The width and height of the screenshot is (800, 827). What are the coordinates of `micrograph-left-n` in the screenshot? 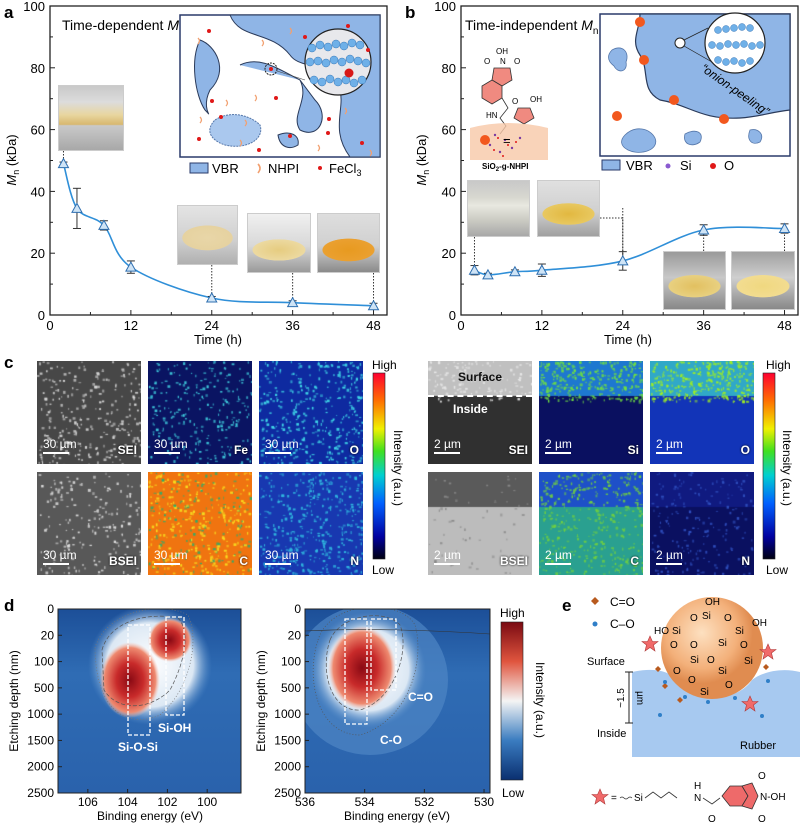 It's located at (311, 523).